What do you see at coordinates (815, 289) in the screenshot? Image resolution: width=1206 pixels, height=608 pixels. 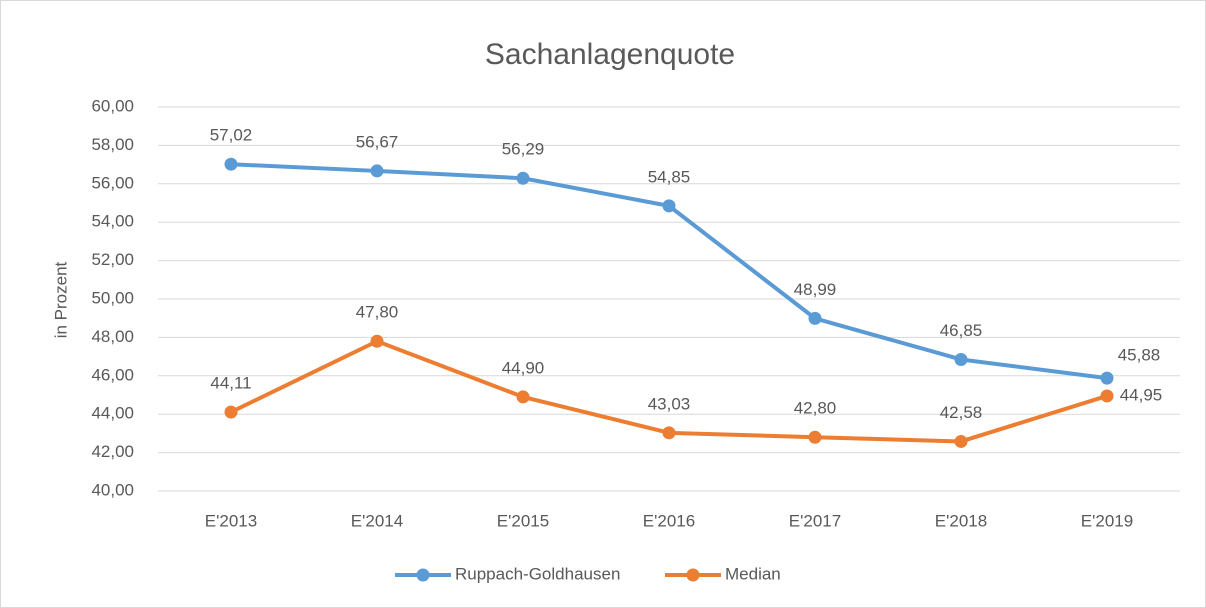 I see `data-label: 48,99` at bounding box center [815, 289].